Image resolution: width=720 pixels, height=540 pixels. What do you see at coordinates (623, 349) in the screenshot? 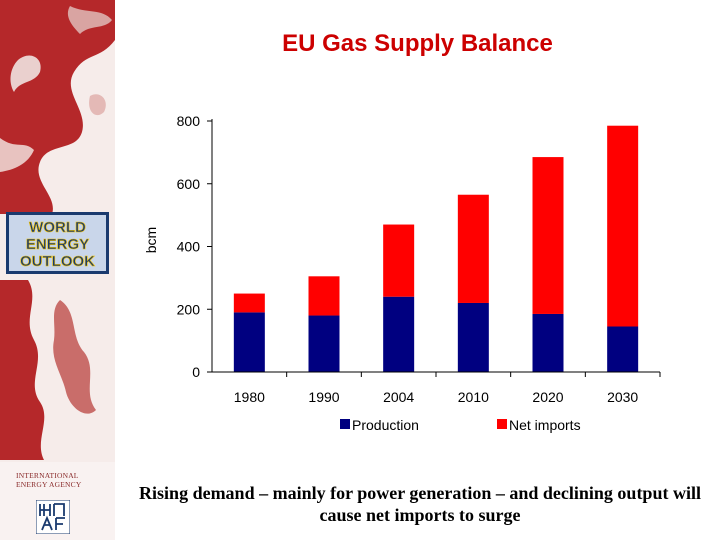
I see `bar-production-2030` at bounding box center [623, 349].